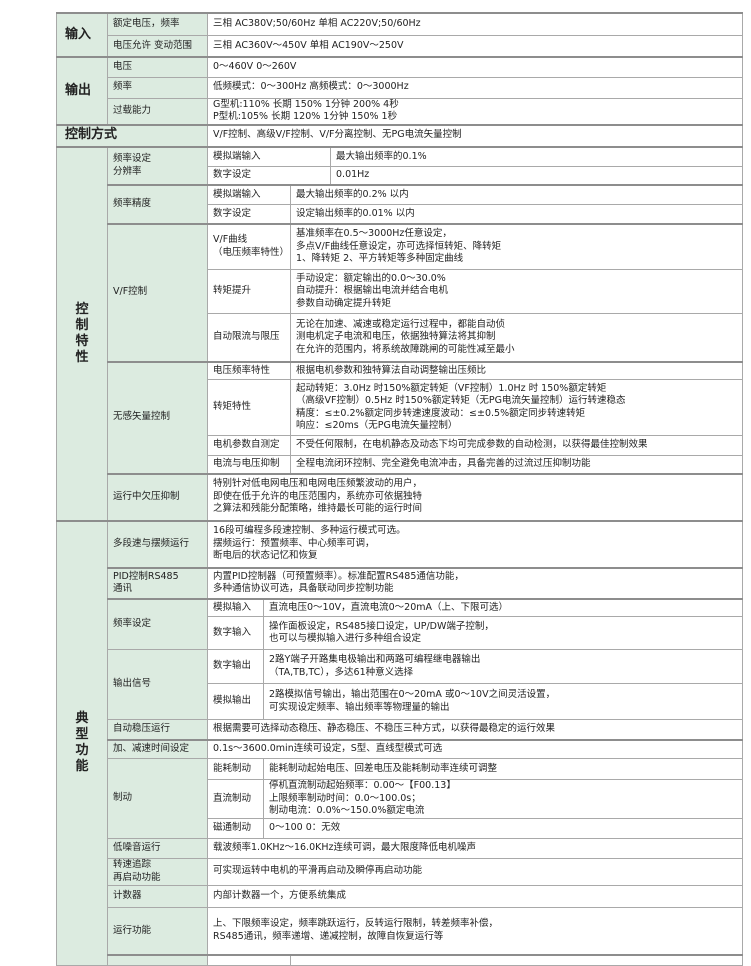 Image resolution: width=751 pixels, height=966 pixels. Describe the element at coordinates (516, 214) in the screenshot. I see `row-value: 设定输出频率的0.01% 以内` at that location.